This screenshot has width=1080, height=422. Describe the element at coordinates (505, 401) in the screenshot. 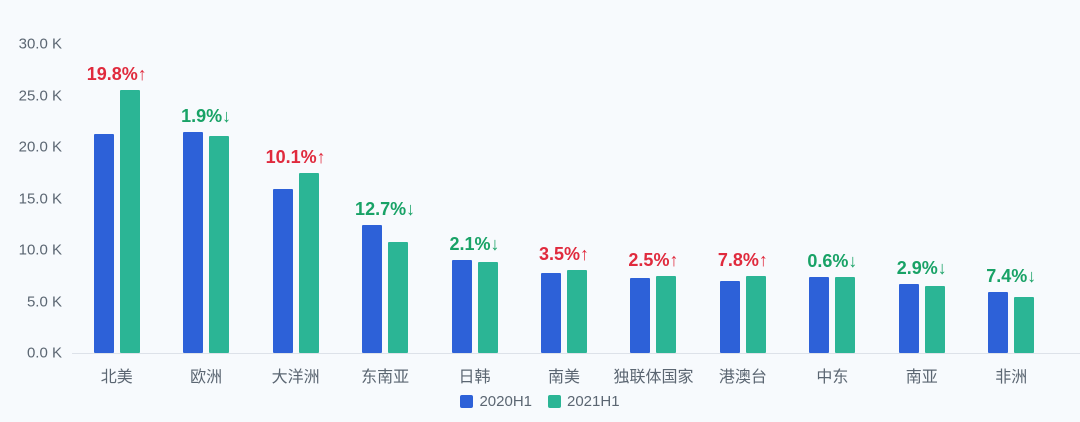

I see `legend-label-2020h1: 2020H1` at that location.